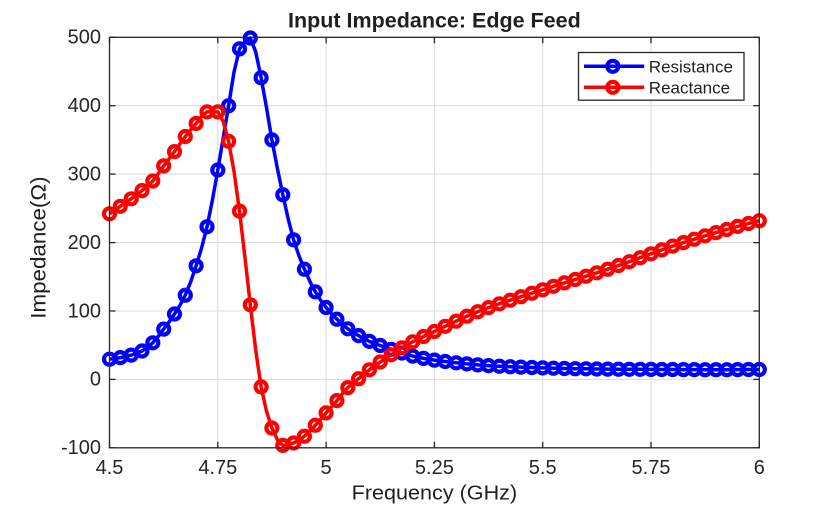  What do you see at coordinates (689, 87) in the screenshot?
I see `svg-text: Reactance` at bounding box center [689, 87].